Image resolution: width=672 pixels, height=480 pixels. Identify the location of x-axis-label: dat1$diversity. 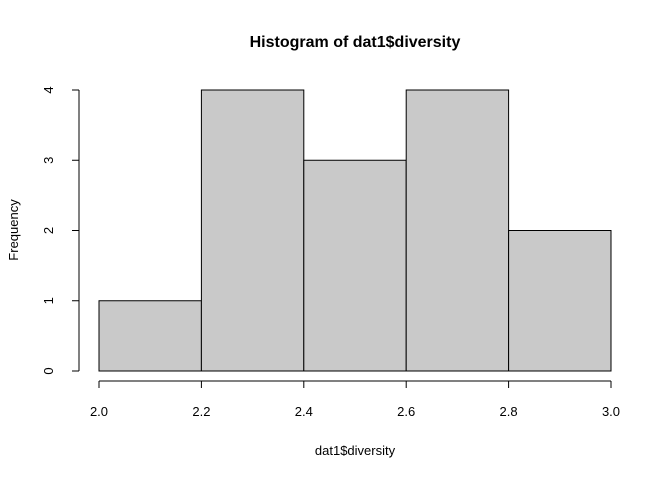
(355, 450).